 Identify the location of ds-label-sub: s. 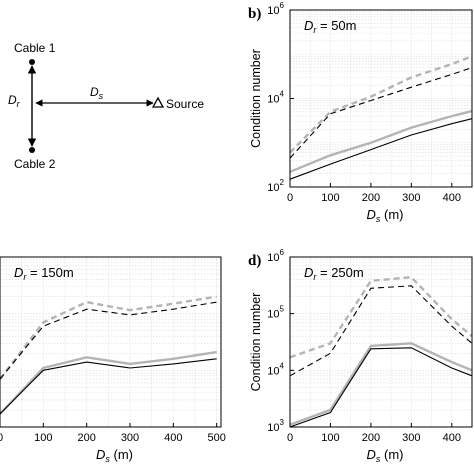
(101, 96).